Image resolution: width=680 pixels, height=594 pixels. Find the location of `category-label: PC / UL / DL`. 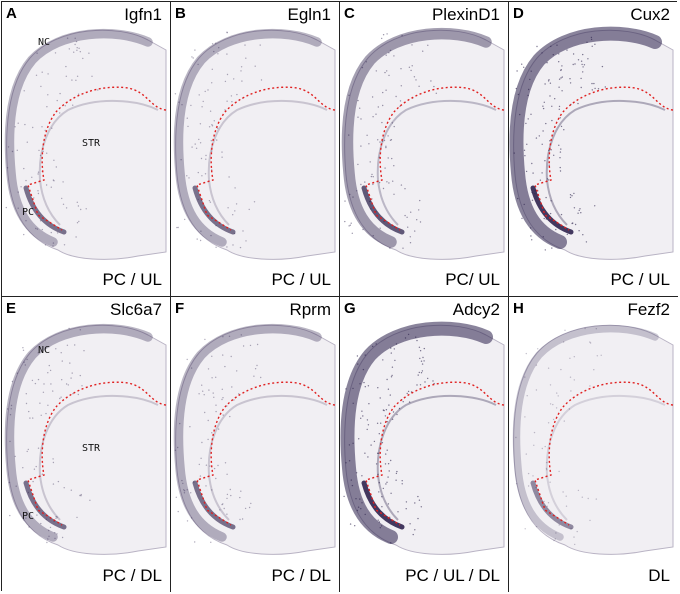

category-label: PC / UL / DL is located at coordinates (452, 575).